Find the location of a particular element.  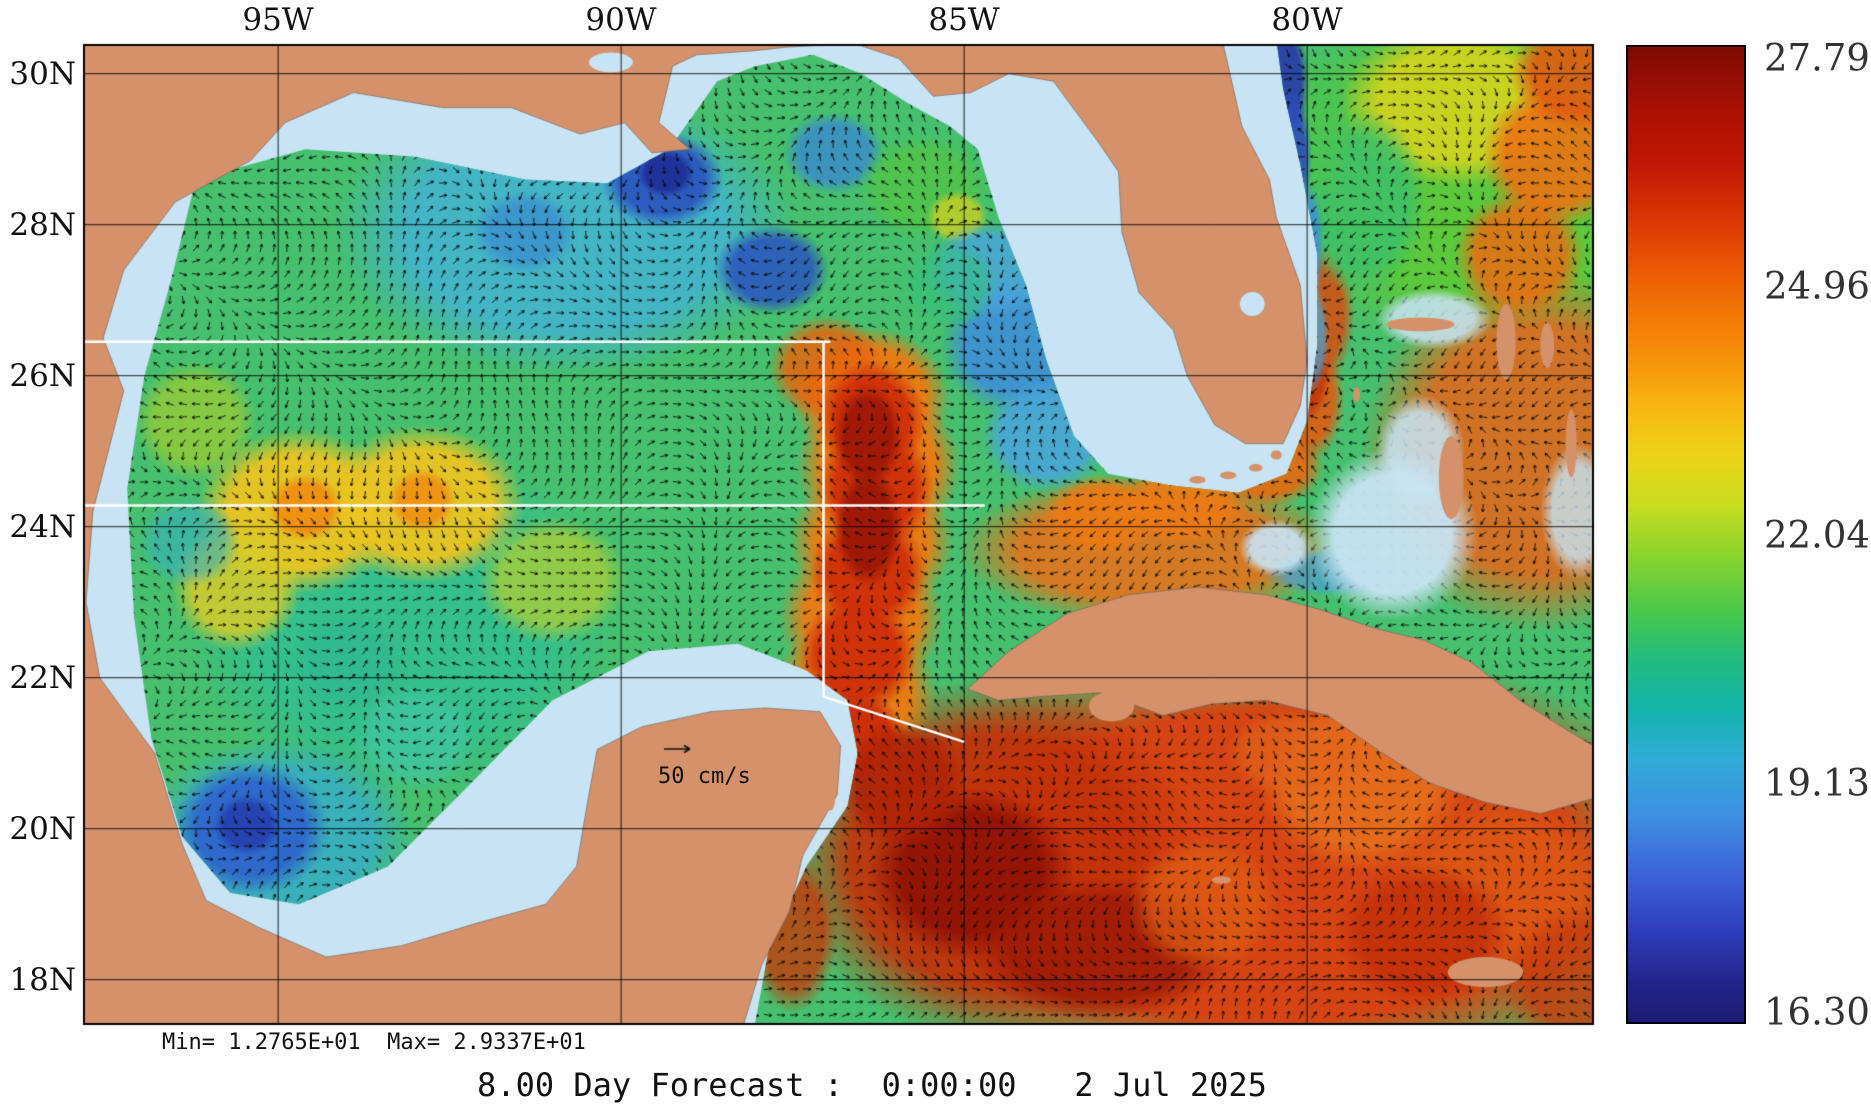

lat-tick-label: 22N is located at coordinates (42, 678).